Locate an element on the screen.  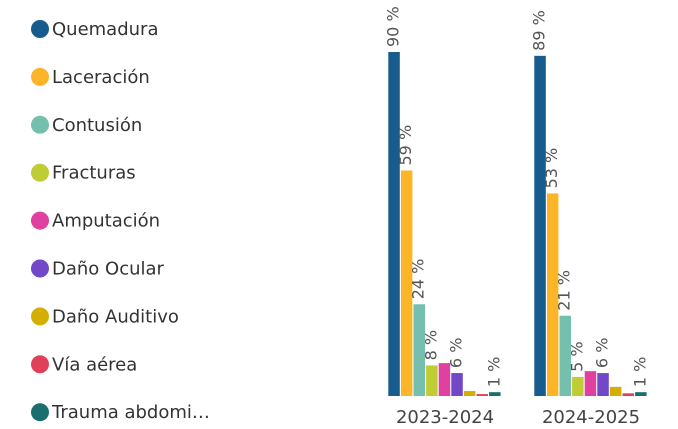
value-label: 8 % is located at coordinates (430, 345).